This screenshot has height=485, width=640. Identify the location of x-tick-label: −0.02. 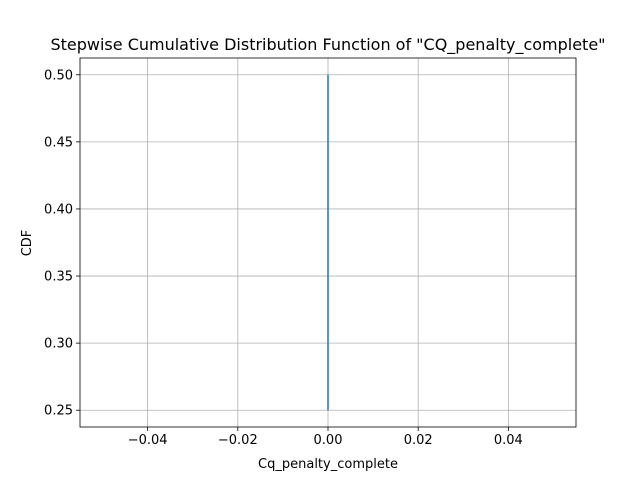
(238, 440).